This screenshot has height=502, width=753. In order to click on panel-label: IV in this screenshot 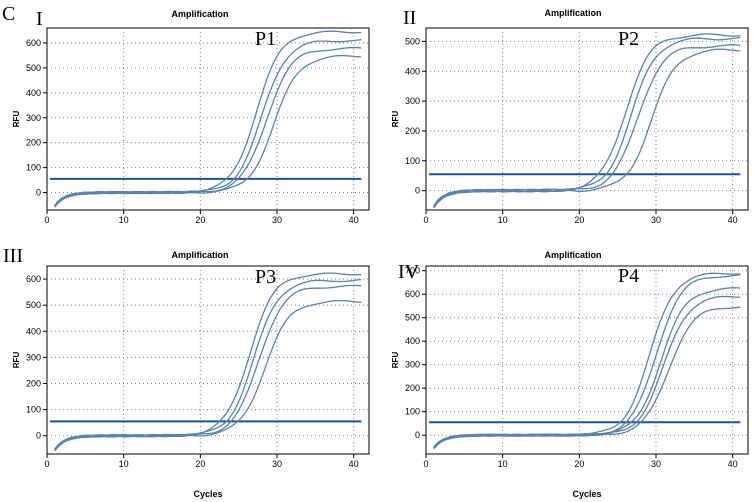, I will do `click(409, 272)`.